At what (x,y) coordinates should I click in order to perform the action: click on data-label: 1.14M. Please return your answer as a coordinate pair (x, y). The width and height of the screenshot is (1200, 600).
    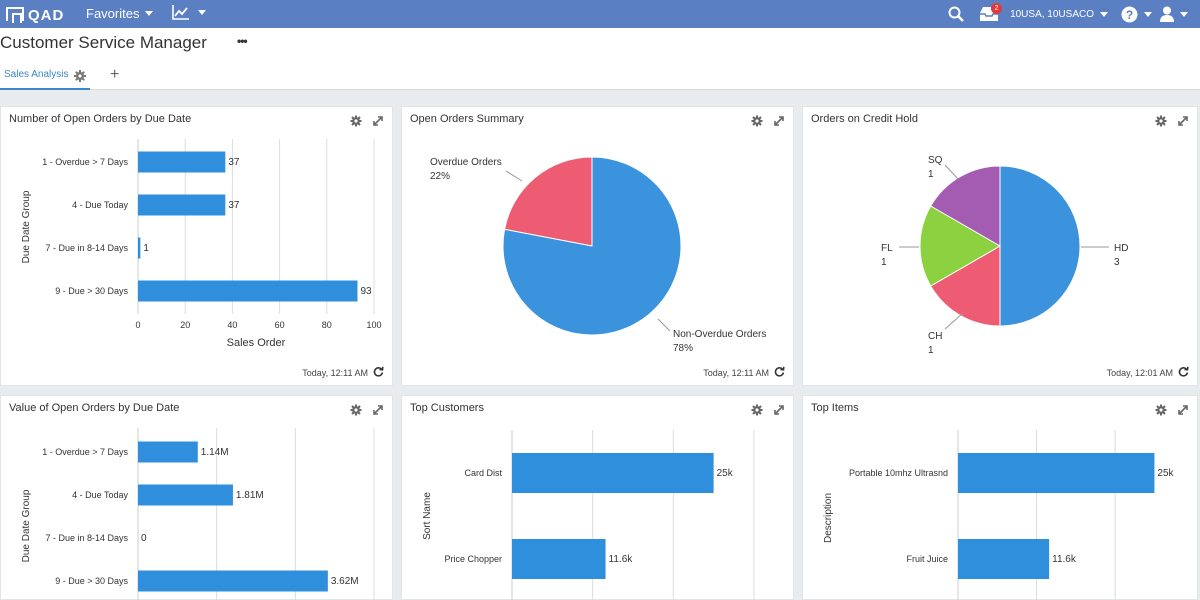
    Looking at the image, I should click on (215, 452).